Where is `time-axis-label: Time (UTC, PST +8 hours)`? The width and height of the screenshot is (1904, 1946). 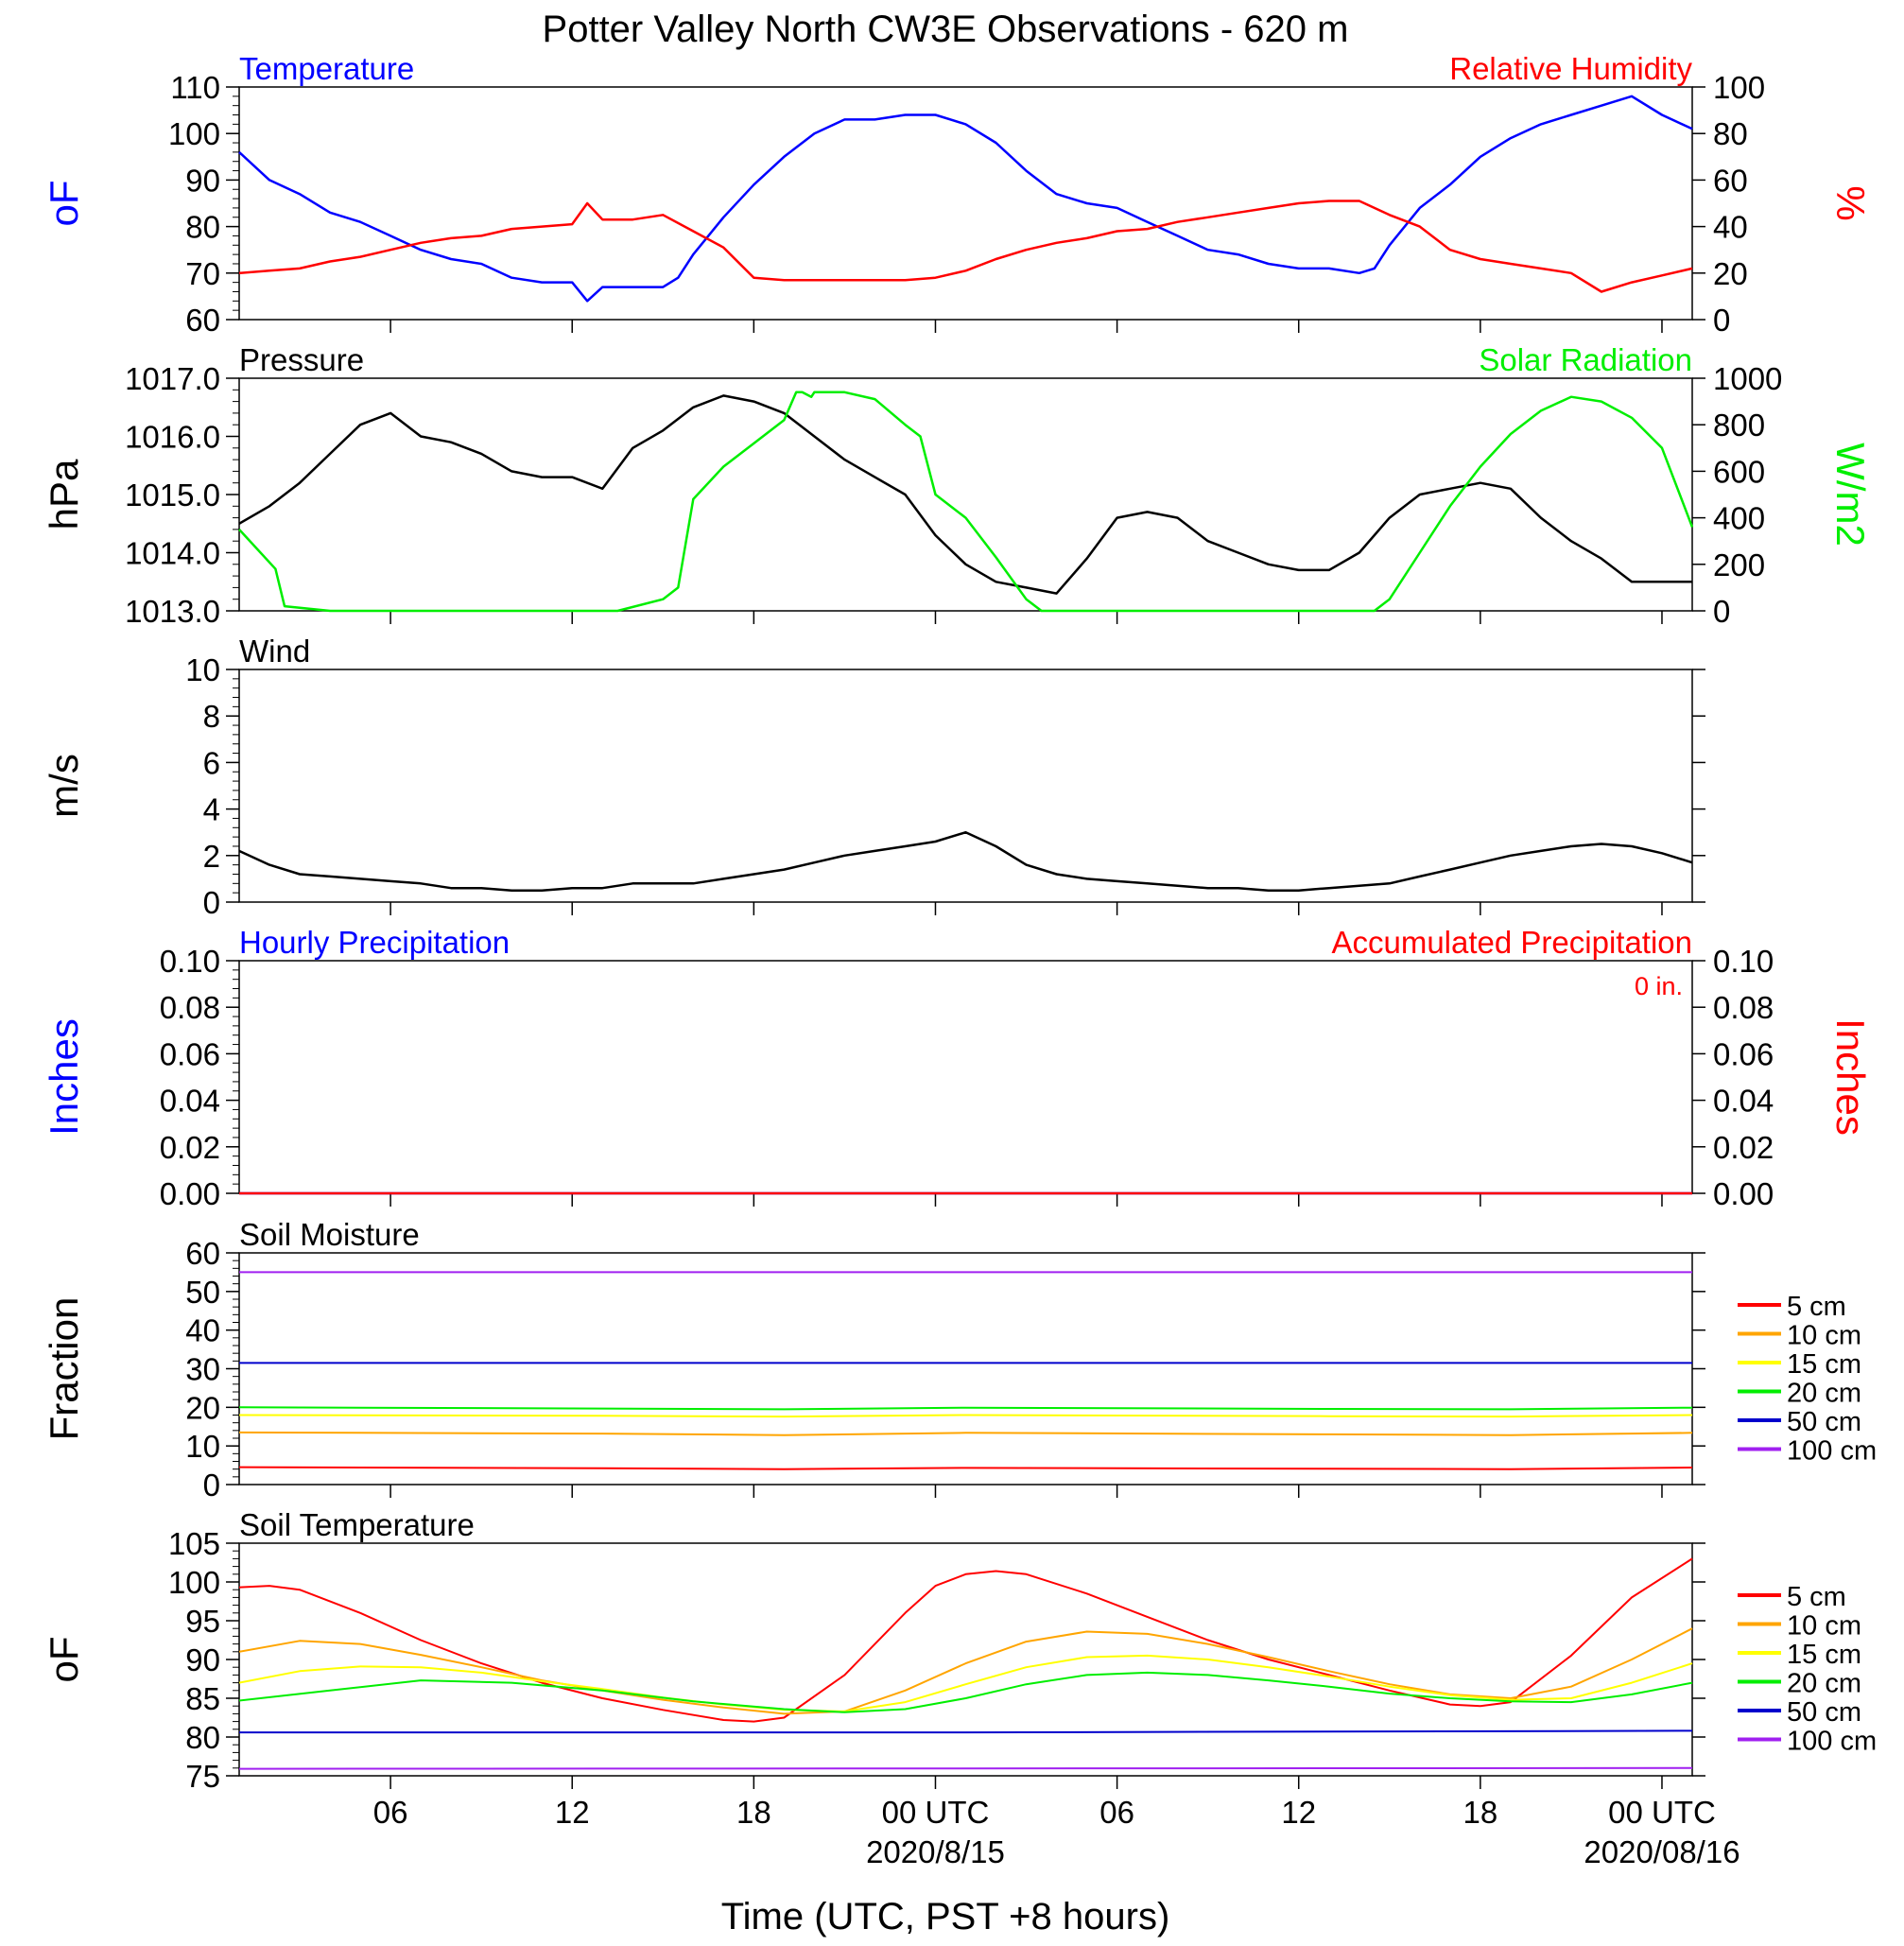 time-axis-label: Time (UTC, PST +8 hours) is located at coordinates (946, 1917).